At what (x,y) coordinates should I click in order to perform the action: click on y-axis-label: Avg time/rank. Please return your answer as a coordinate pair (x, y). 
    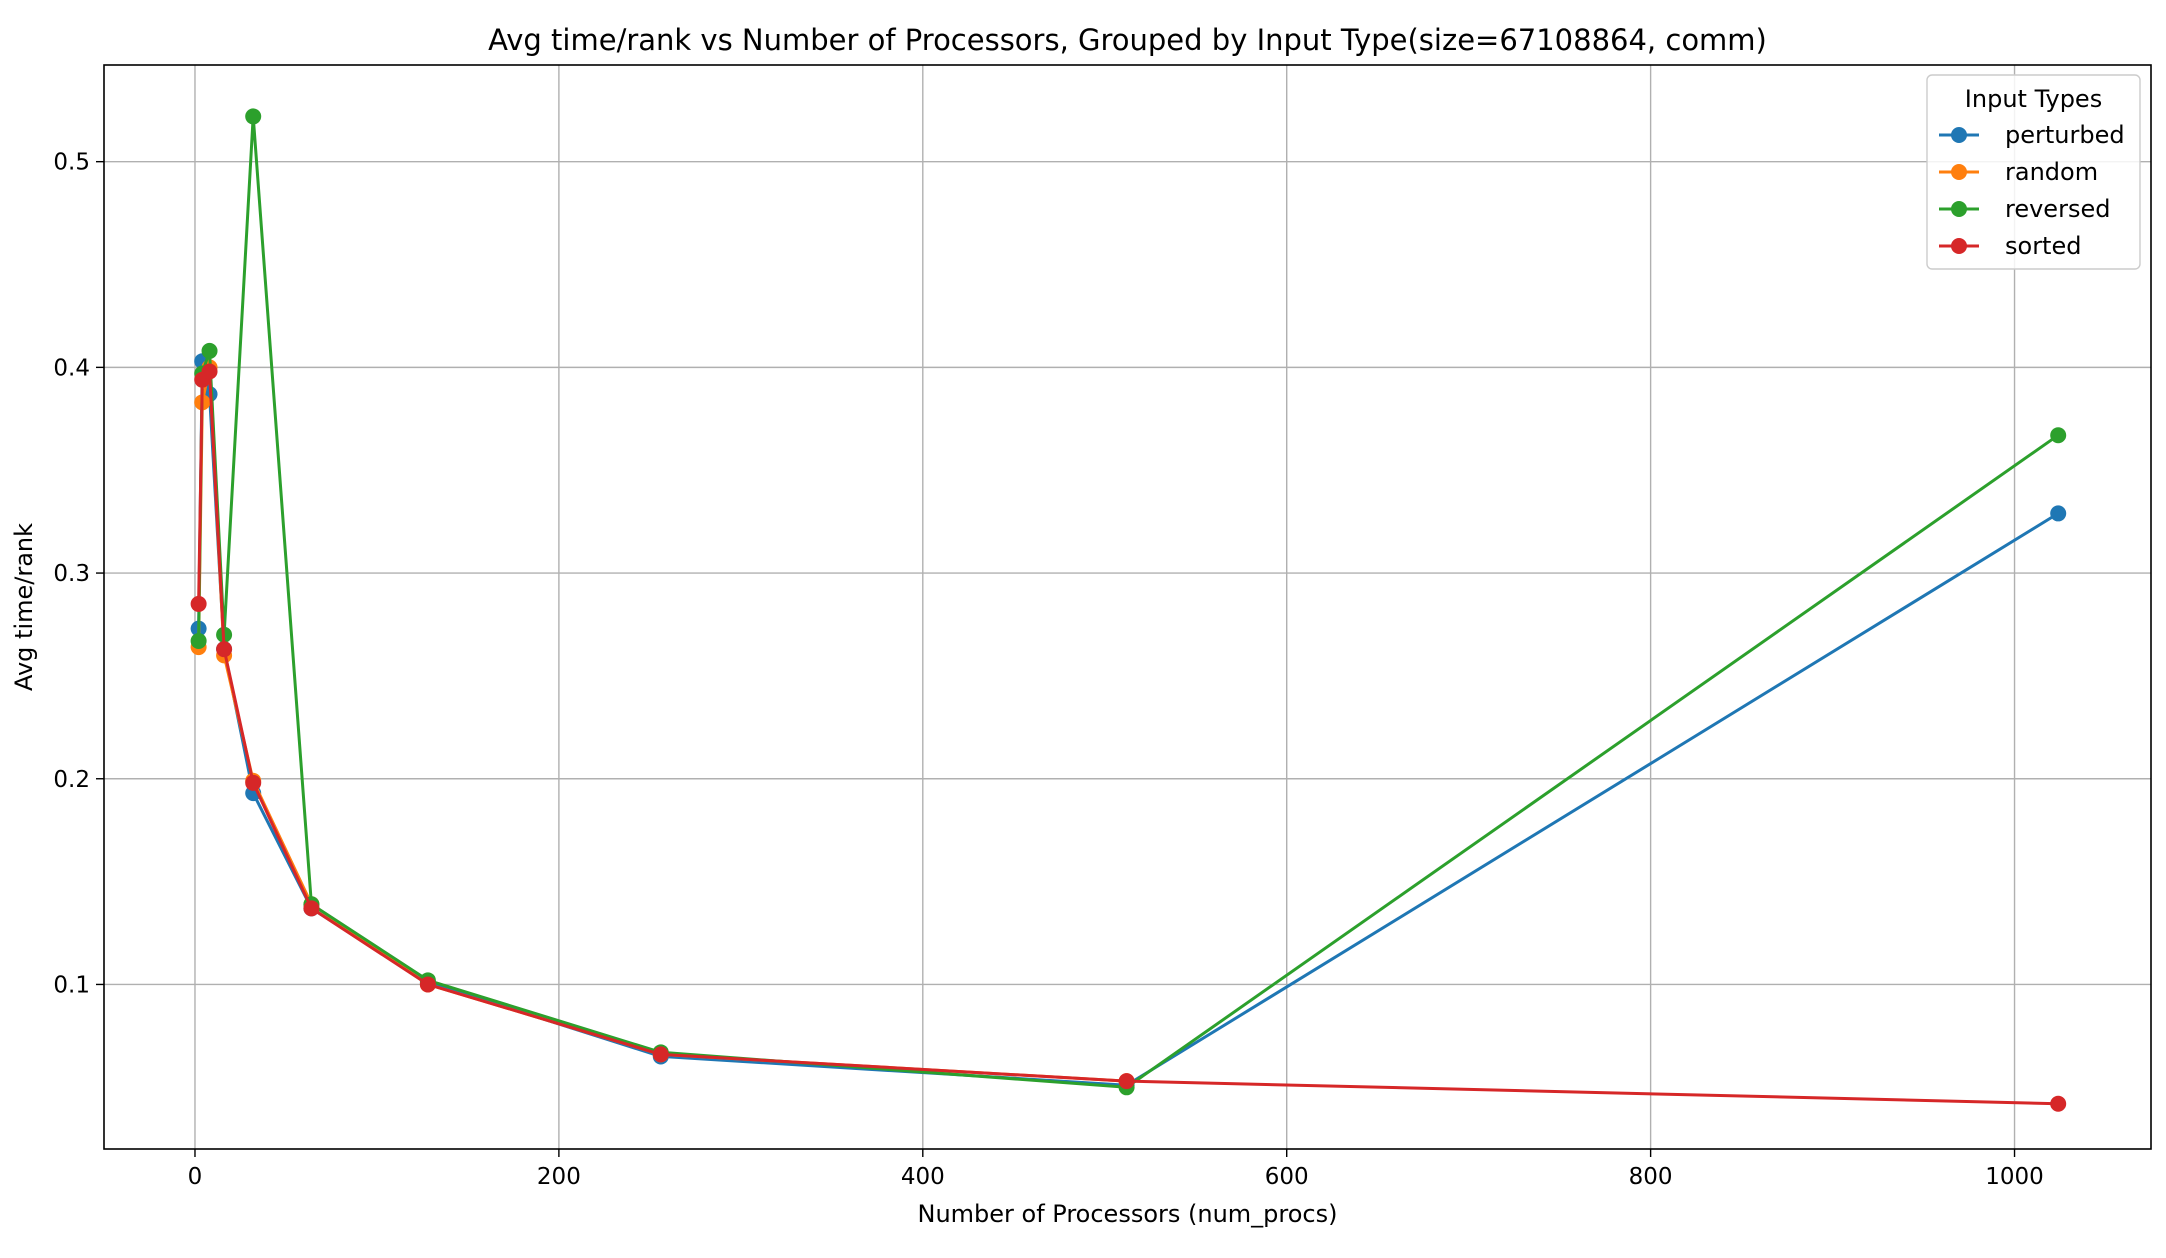
    Looking at the image, I should click on (24, 607).